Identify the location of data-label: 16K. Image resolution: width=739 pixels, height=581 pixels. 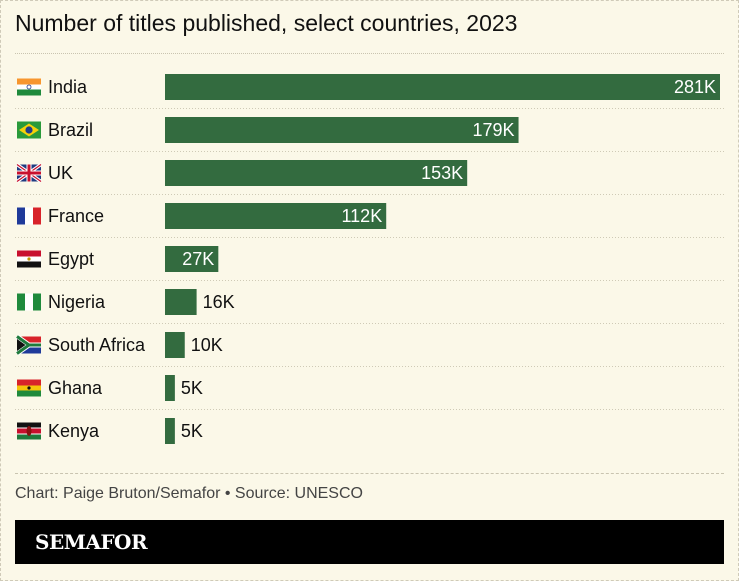
(219, 302).